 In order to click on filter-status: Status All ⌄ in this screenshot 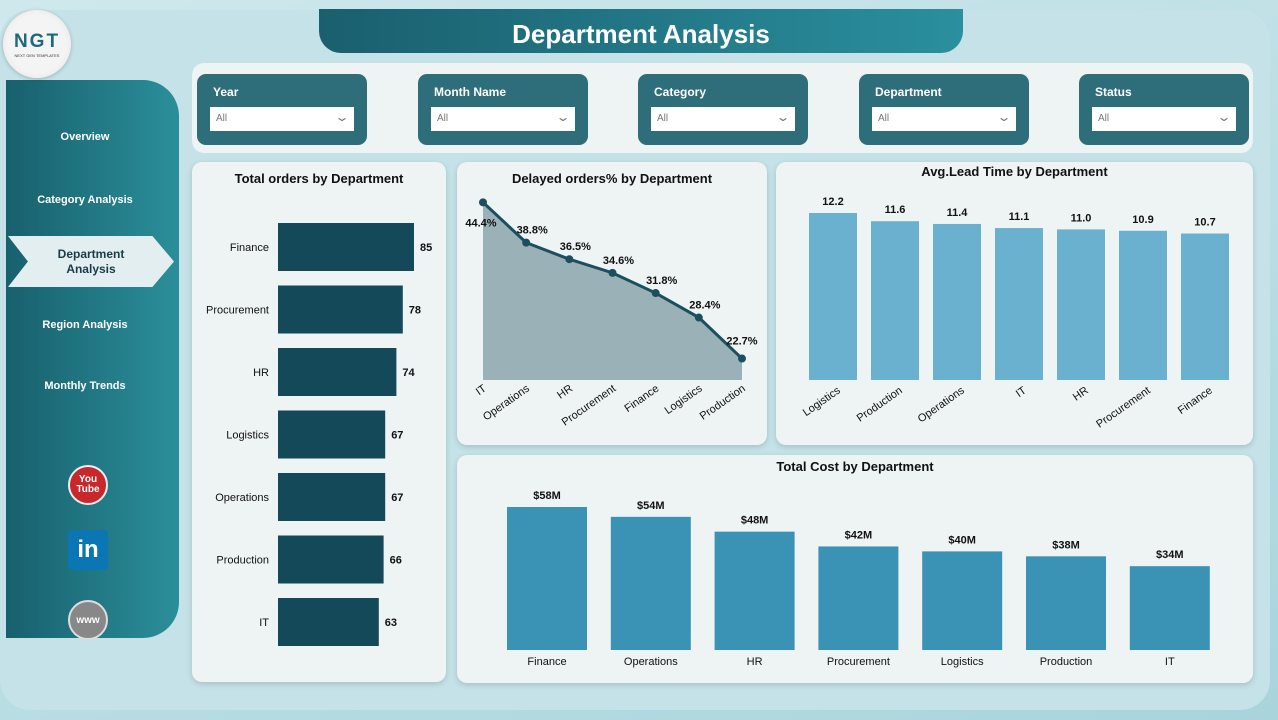, I will do `click(1164, 109)`.